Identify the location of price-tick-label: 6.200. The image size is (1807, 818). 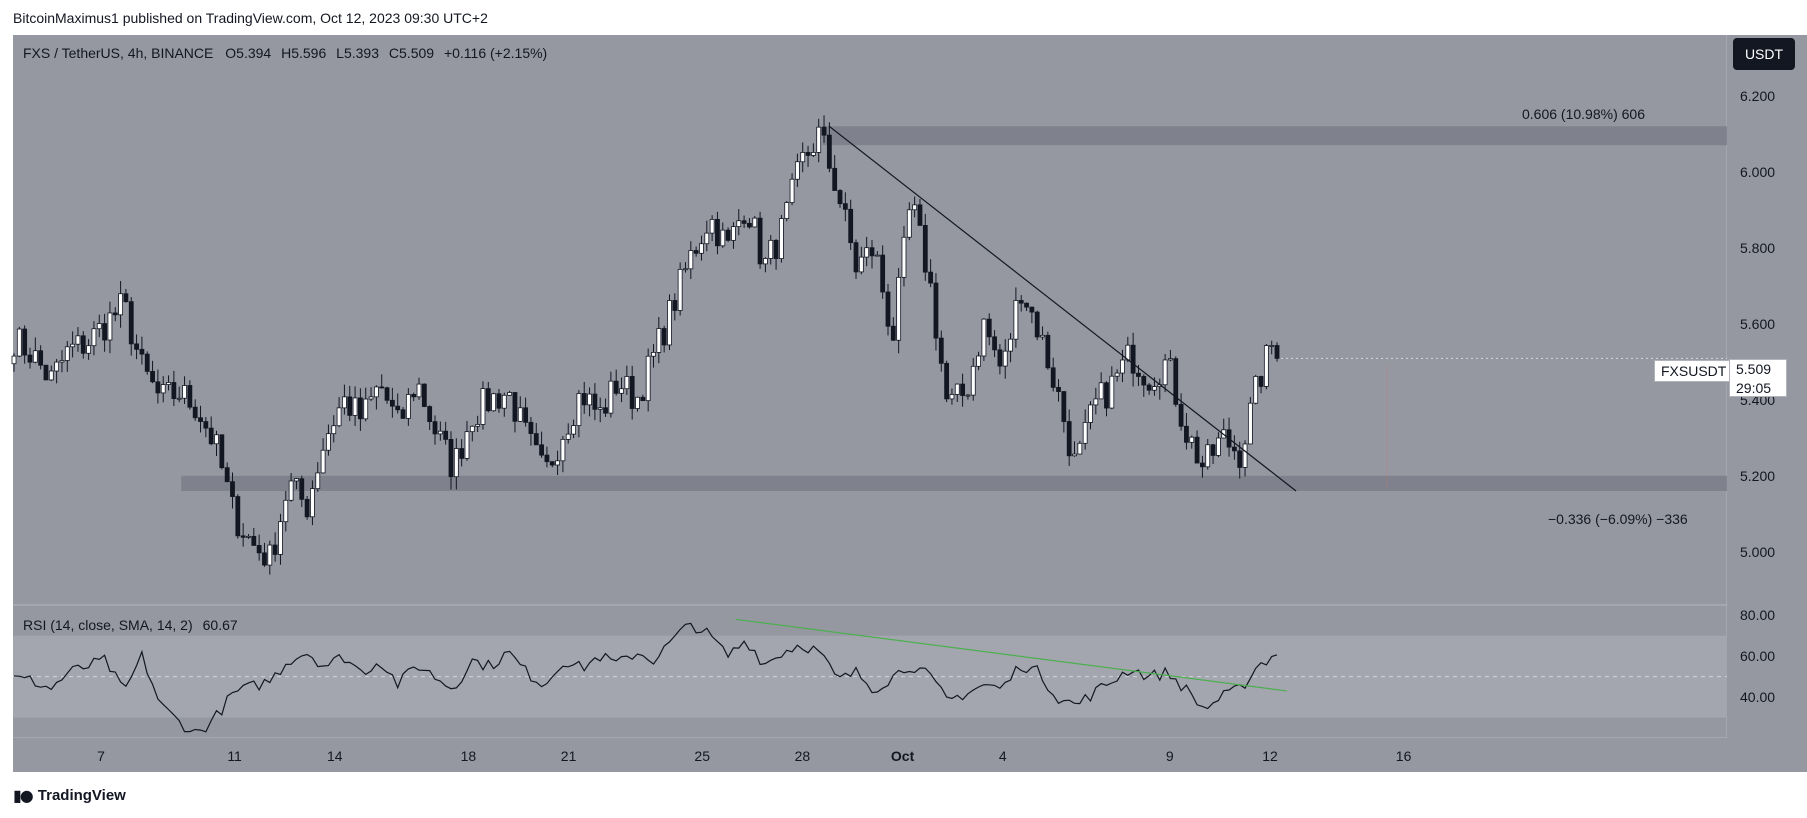
(1757, 96).